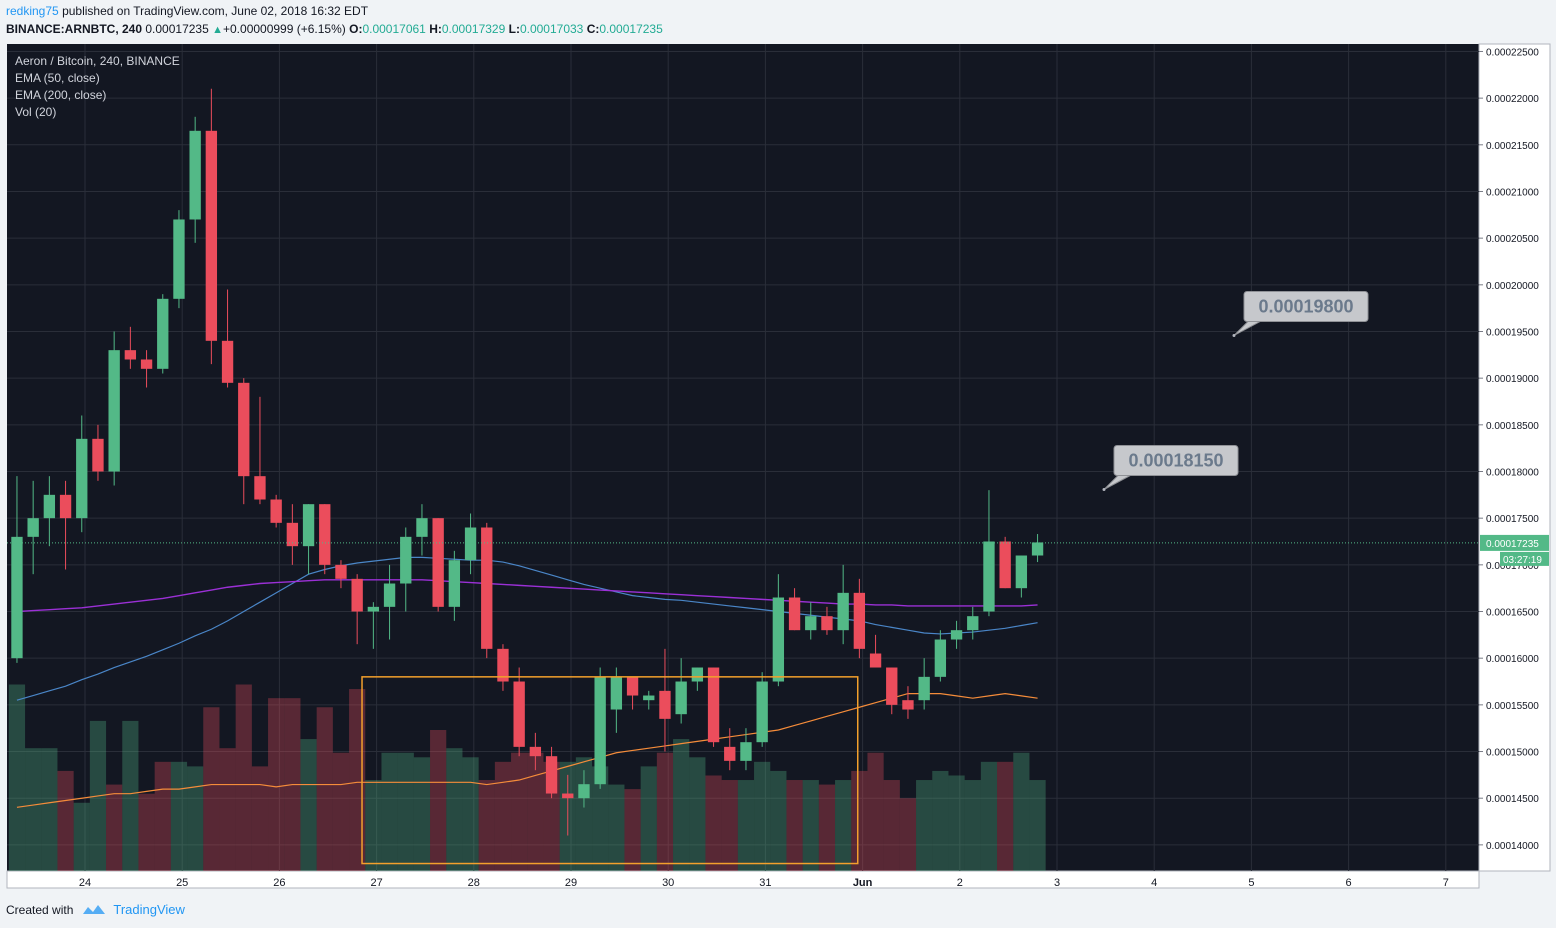 The width and height of the screenshot is (1556, 928). Describe the element at coordinates (551, 29) in the screenshot. I see `low-value: 0.00017033` at that location.